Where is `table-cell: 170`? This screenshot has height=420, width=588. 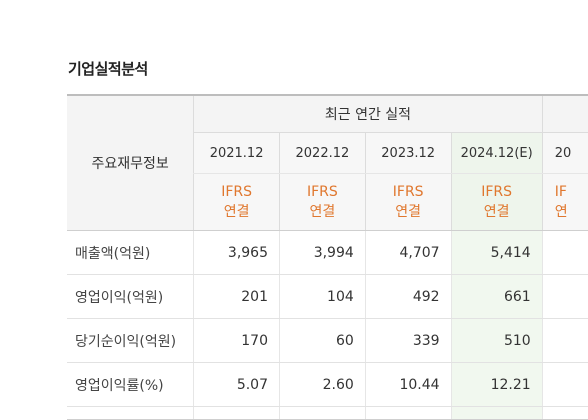
table-cell: 170 is located at coordinates (236, 340).